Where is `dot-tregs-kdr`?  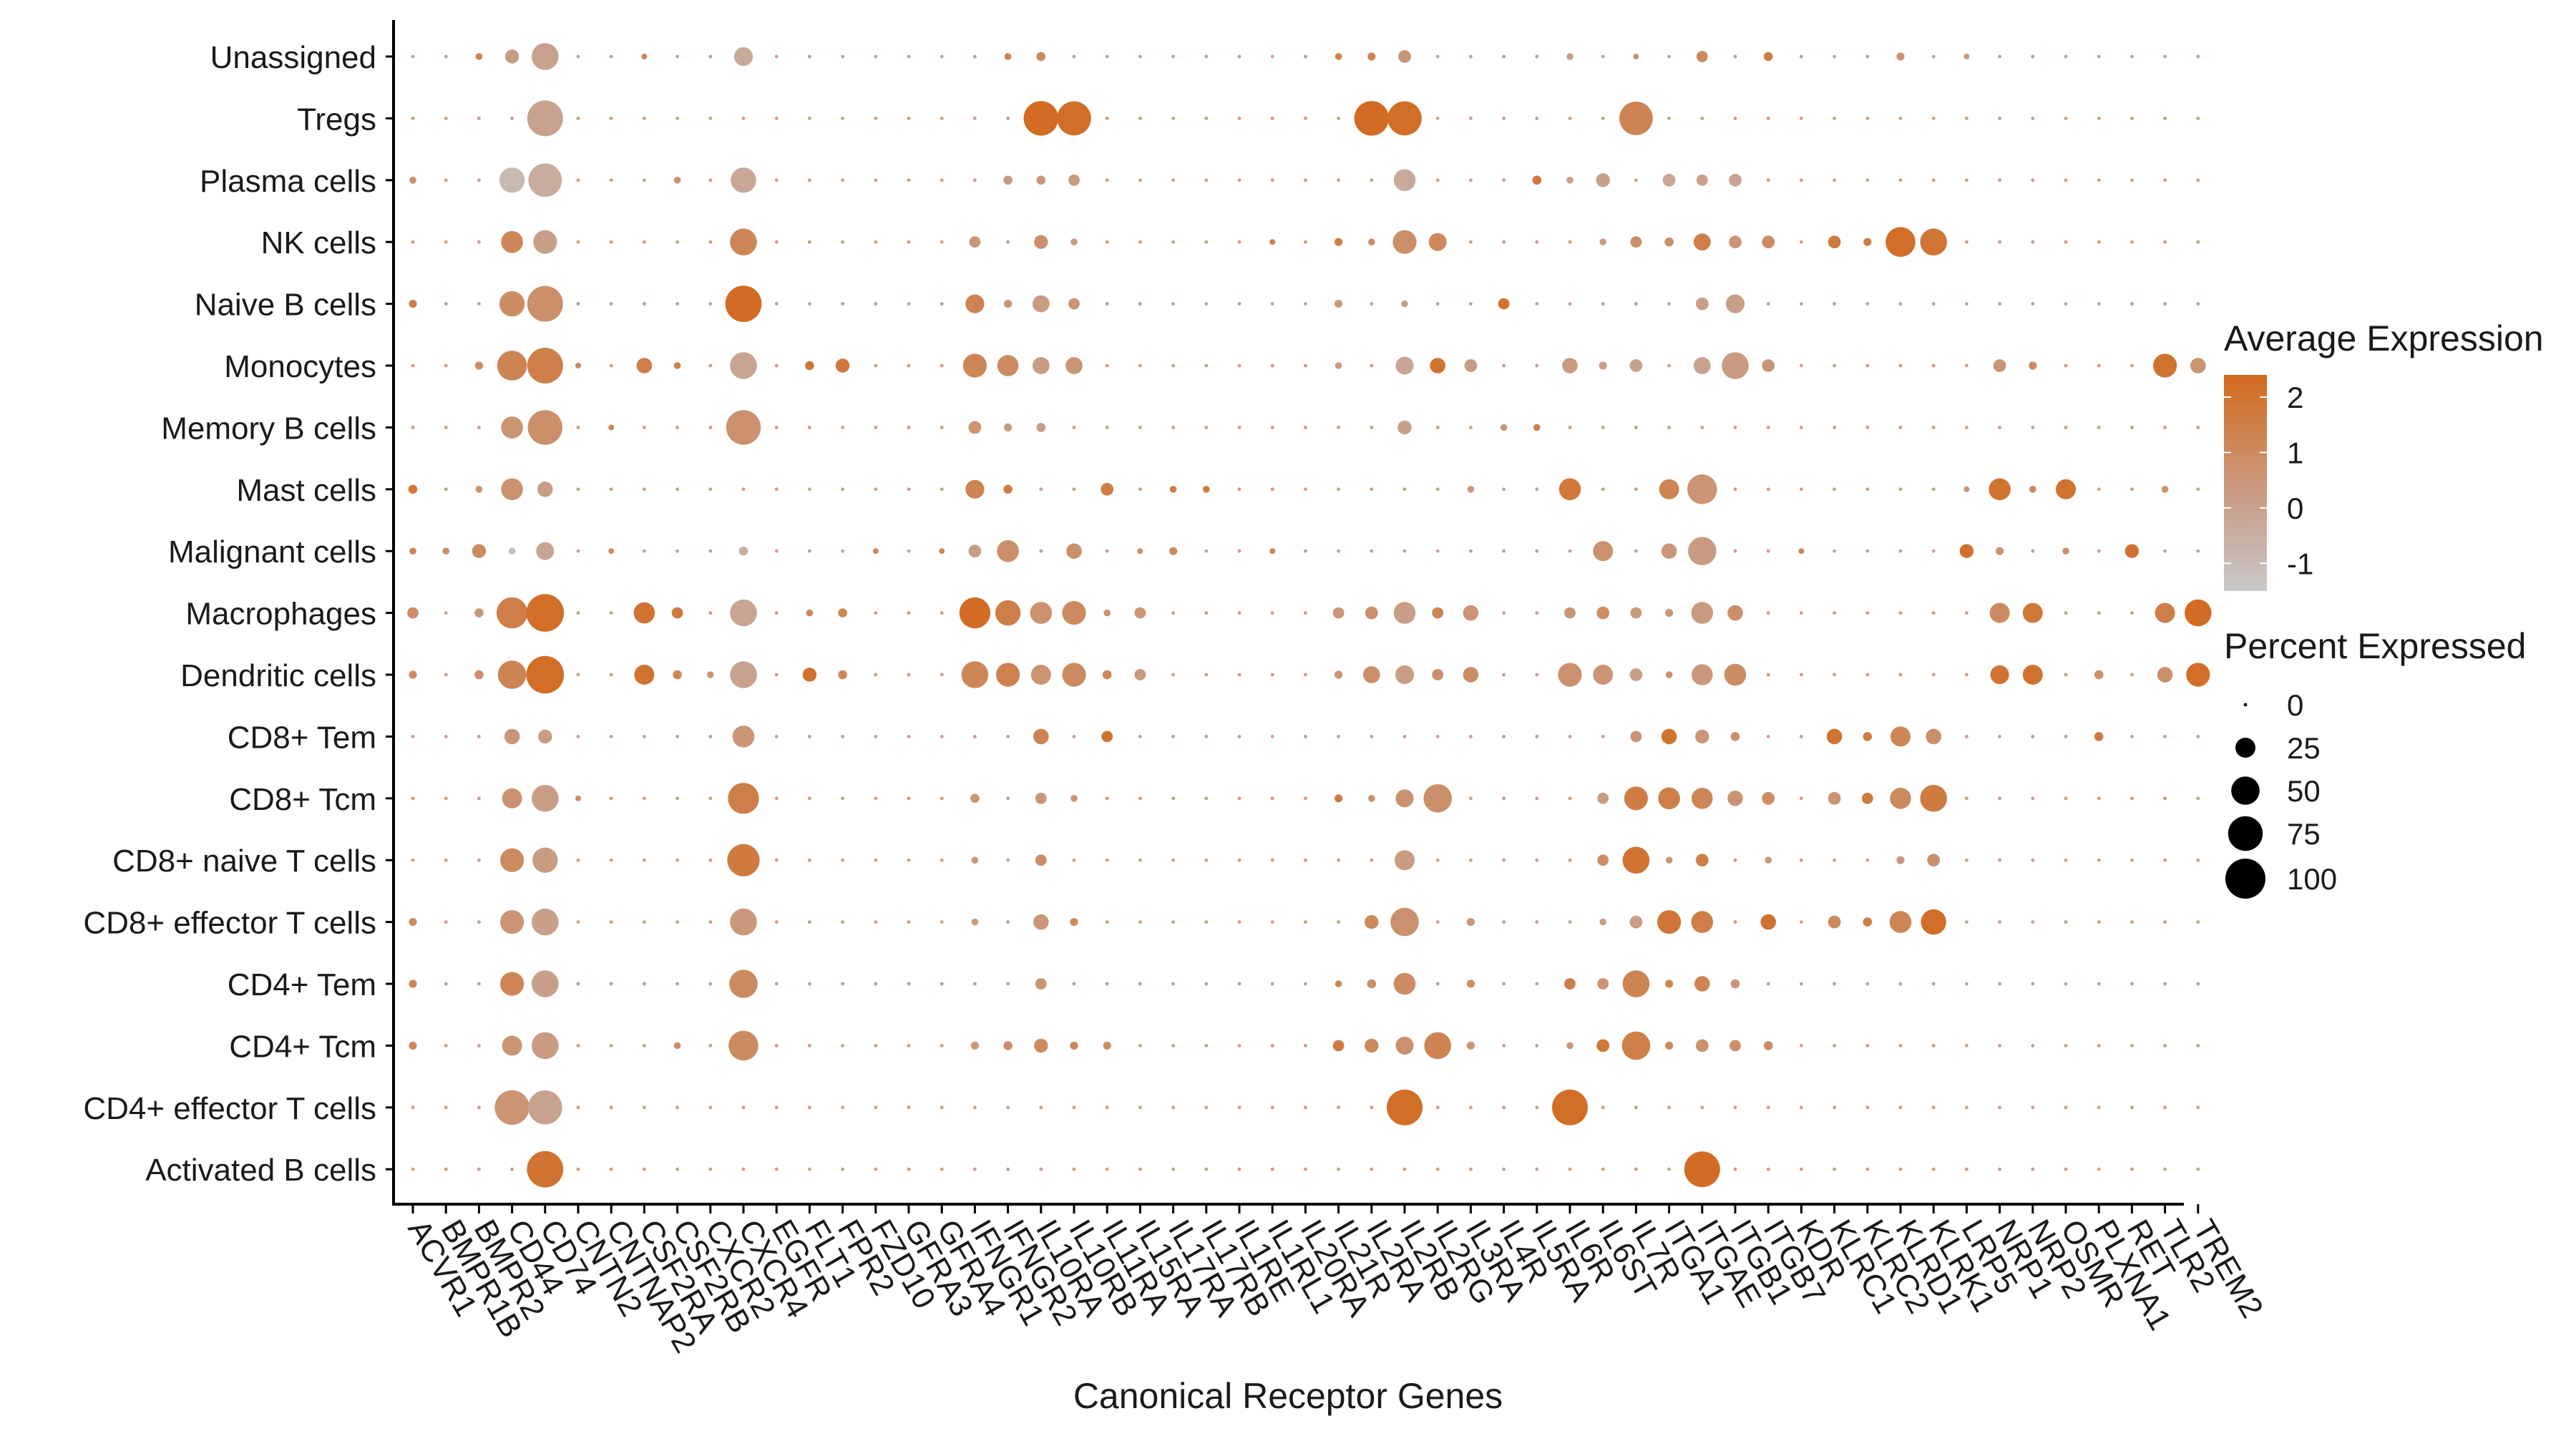 dot-tregs-kdr is located at coordinates (1801, 118).